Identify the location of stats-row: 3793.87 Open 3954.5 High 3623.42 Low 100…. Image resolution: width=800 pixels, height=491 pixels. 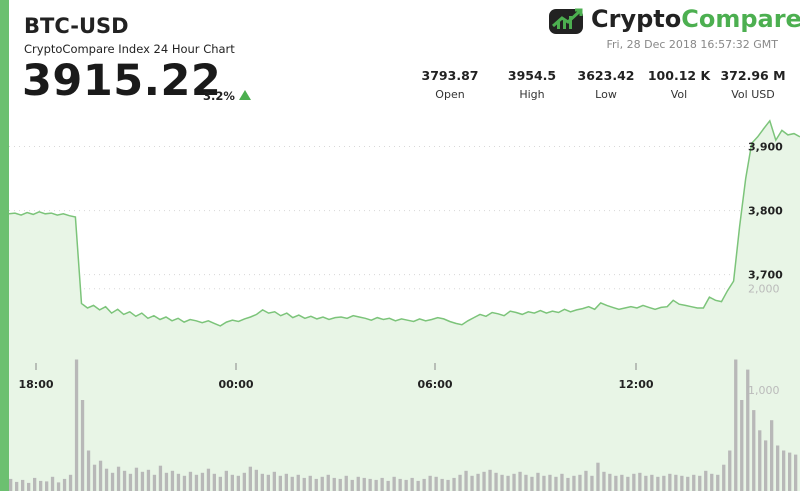
(605, 86).